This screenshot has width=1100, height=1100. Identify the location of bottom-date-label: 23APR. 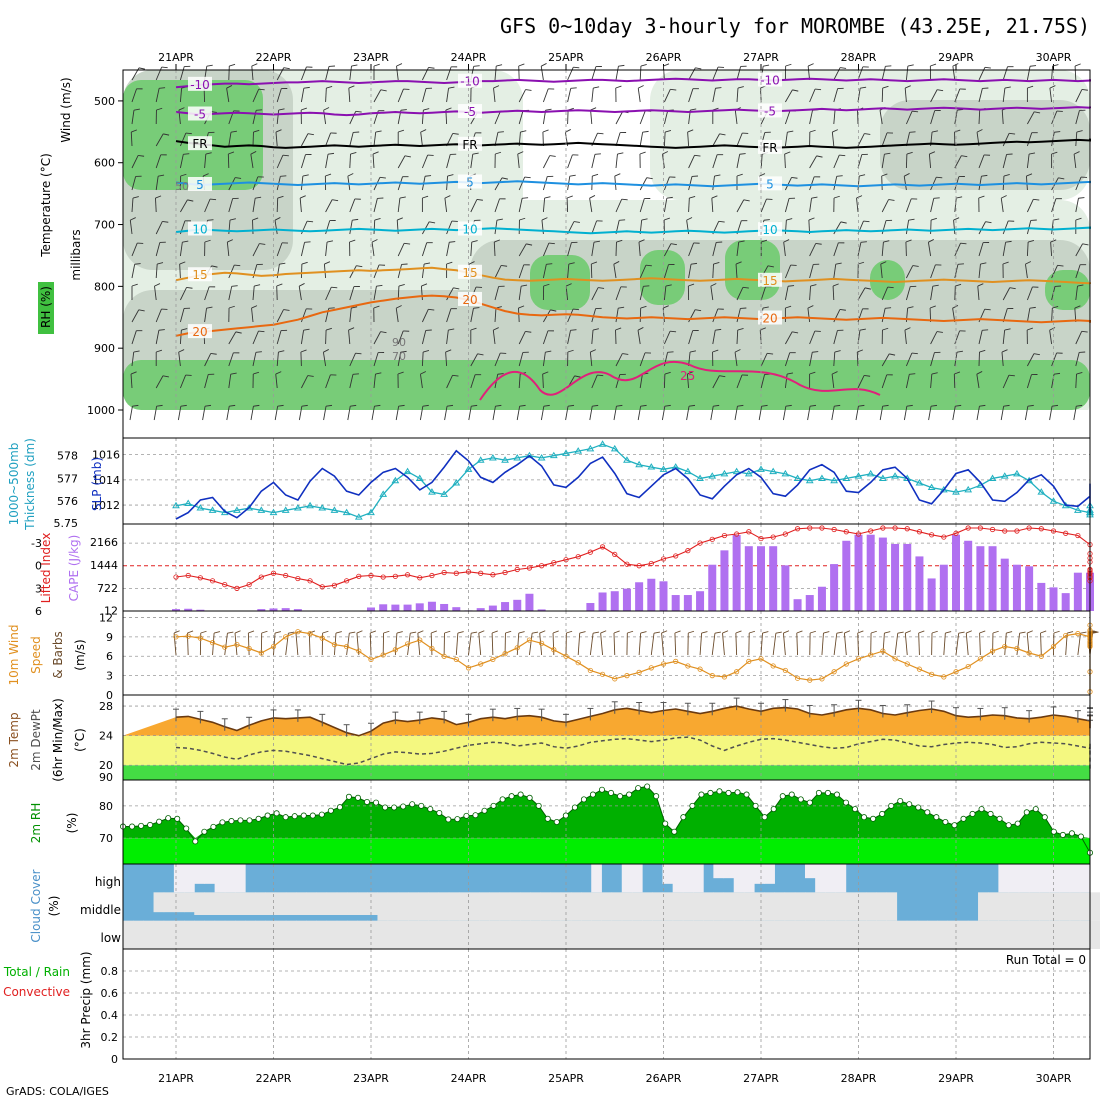
(371, 1078).